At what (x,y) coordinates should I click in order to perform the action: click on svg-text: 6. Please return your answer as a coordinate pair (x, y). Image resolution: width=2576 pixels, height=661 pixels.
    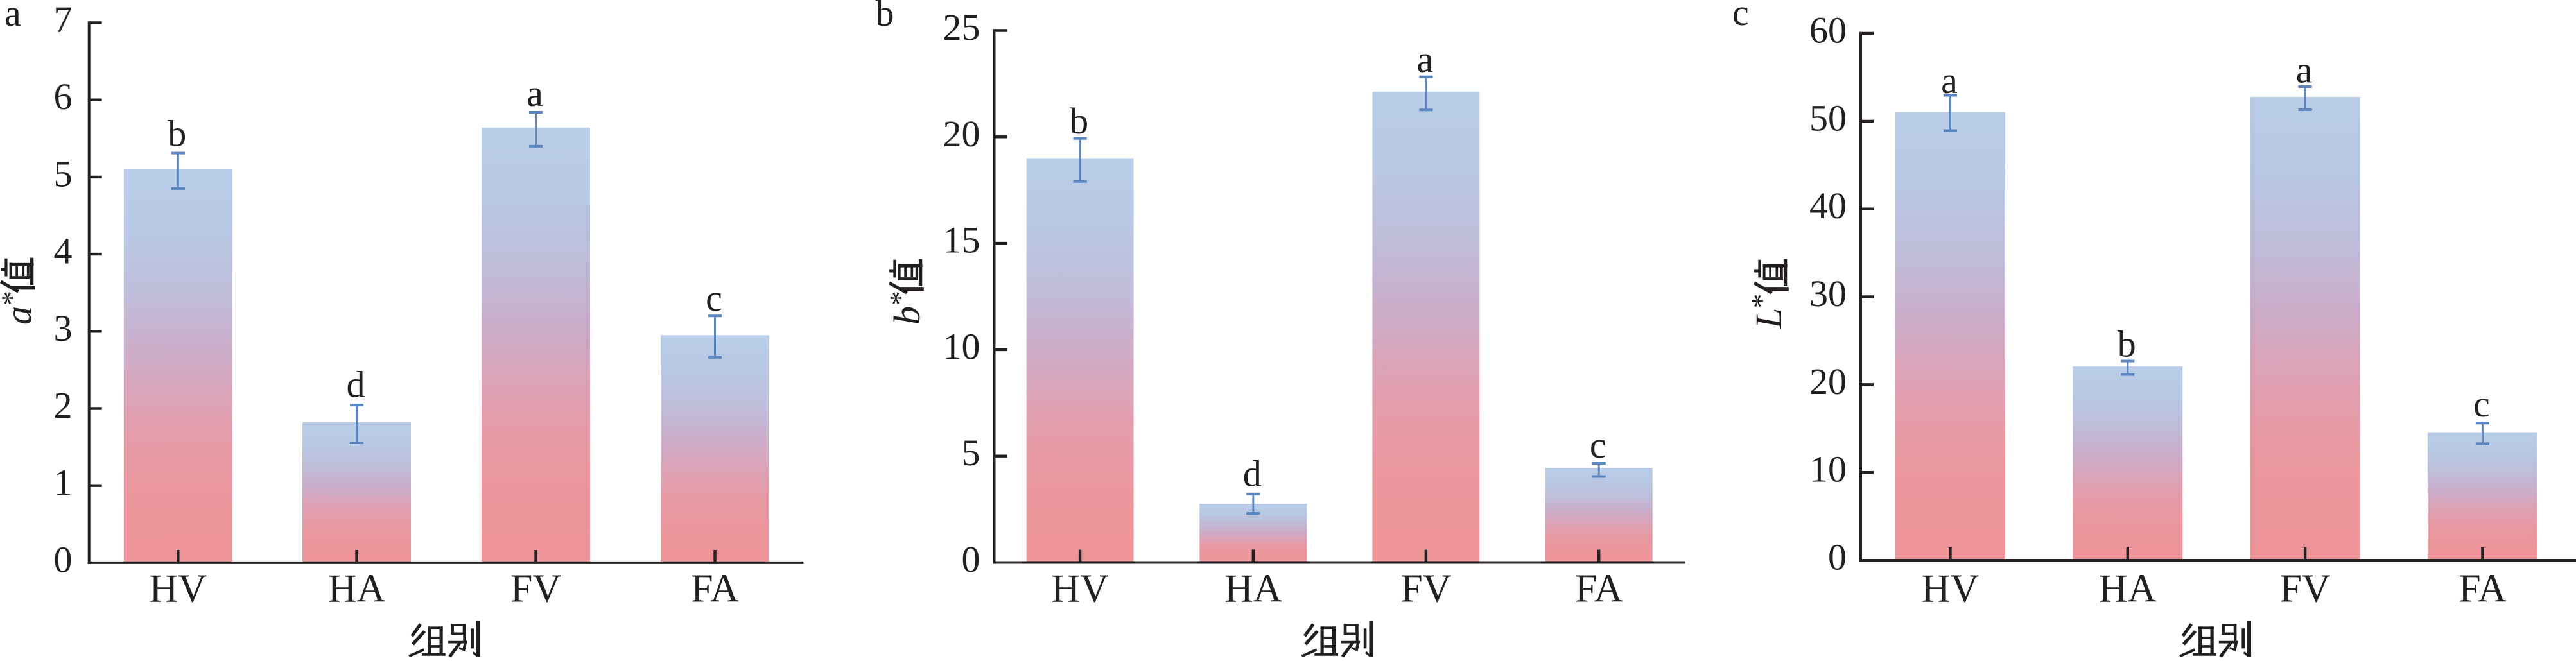
    Looking at the image, I should click on (63, 96).